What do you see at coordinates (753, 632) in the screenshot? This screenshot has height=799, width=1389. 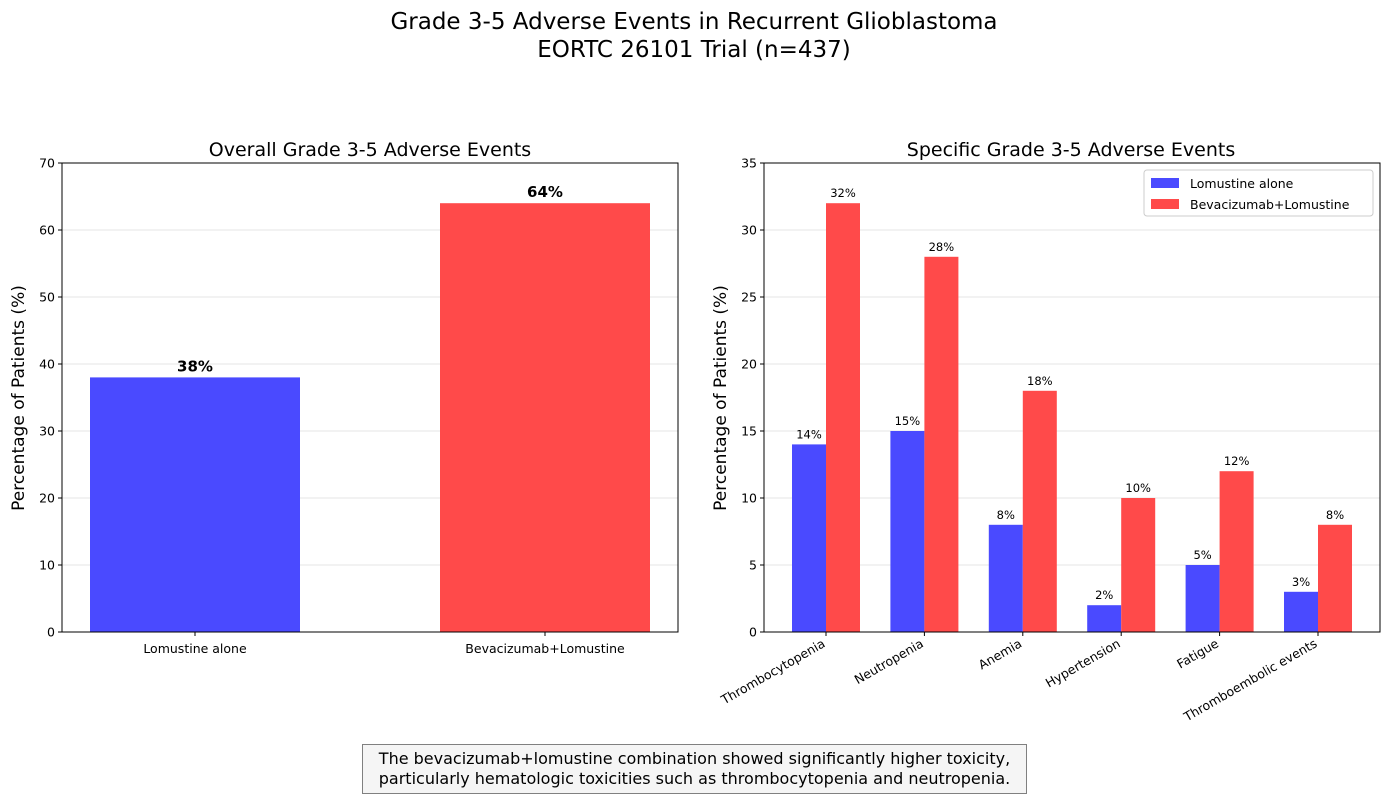 I see `specific-ytick-label: 0` at bounding box center [753, 632].